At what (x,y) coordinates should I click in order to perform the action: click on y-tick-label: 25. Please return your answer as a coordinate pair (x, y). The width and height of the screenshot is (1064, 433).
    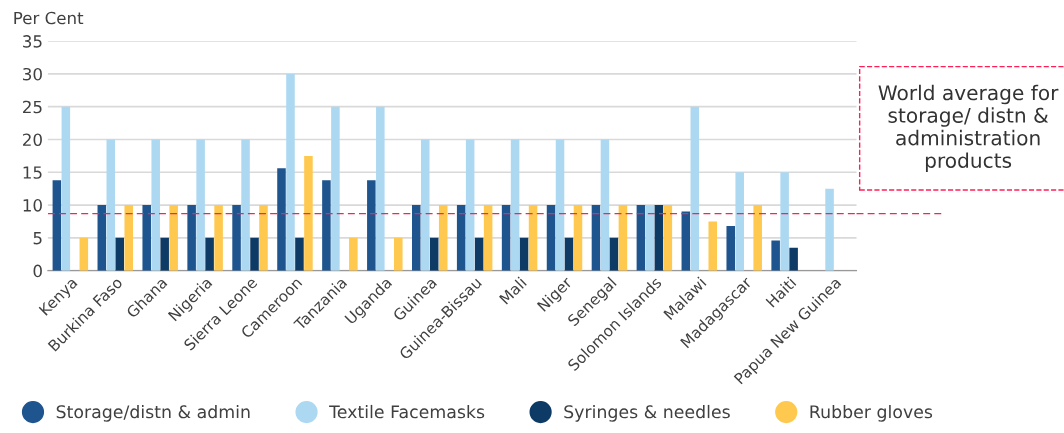
    Looking at the image, I should click on (32, 107).